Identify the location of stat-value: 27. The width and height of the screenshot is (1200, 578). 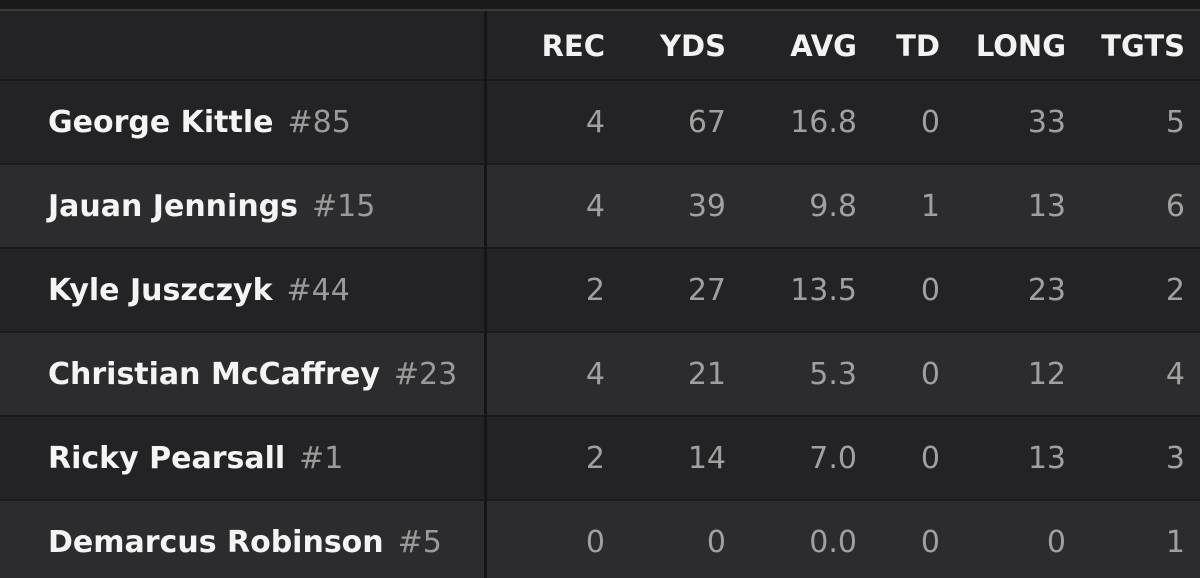
(706, 290).